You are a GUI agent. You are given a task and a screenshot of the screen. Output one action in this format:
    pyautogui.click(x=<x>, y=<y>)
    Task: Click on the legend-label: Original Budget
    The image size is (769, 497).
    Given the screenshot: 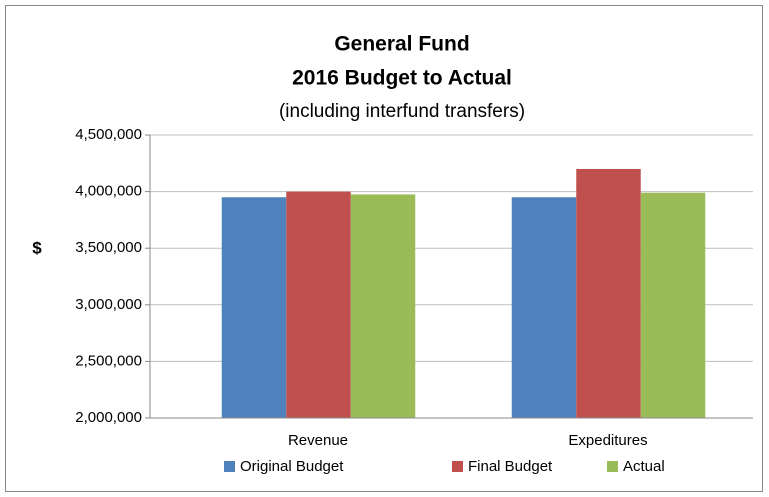 What is the action you would take?
    pyautogui.click(x=292, y=466)
    